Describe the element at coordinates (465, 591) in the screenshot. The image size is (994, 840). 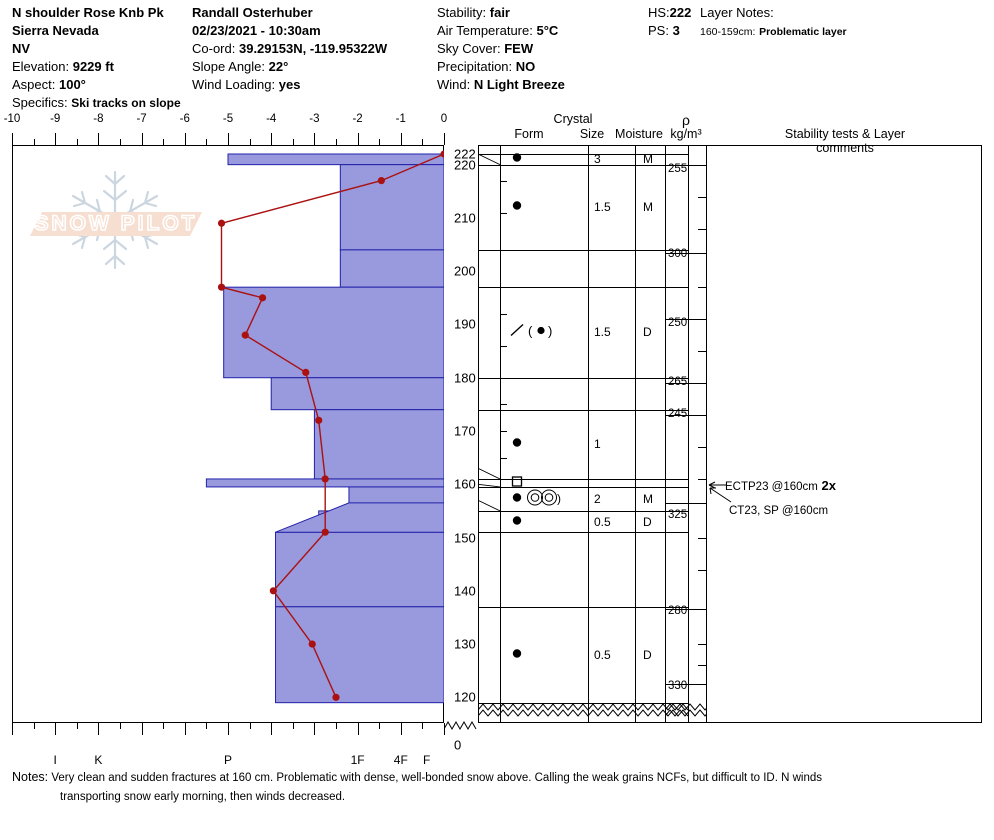
I see `depth-tick-label: 140` at that location.